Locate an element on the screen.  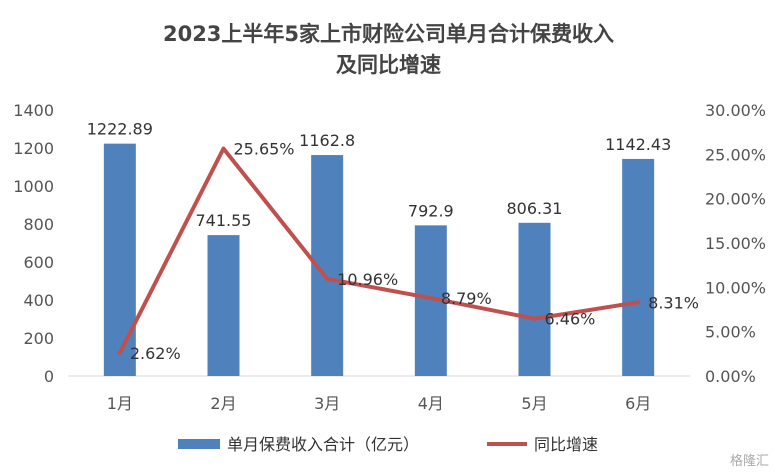
watermark-logo: 格隆汇 is located at coordinates (749, 461).